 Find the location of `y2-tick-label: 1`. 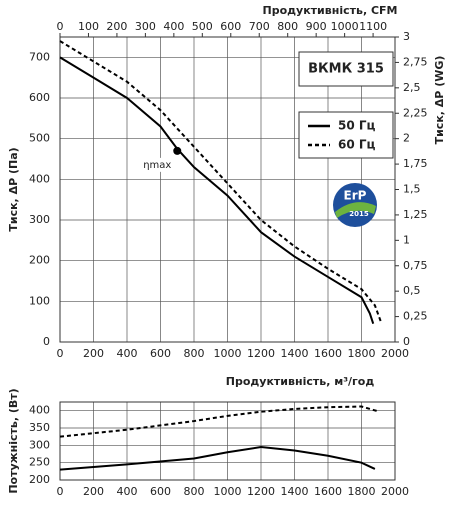

y2-tick-label: 1 is located at coordinates (406, 239).